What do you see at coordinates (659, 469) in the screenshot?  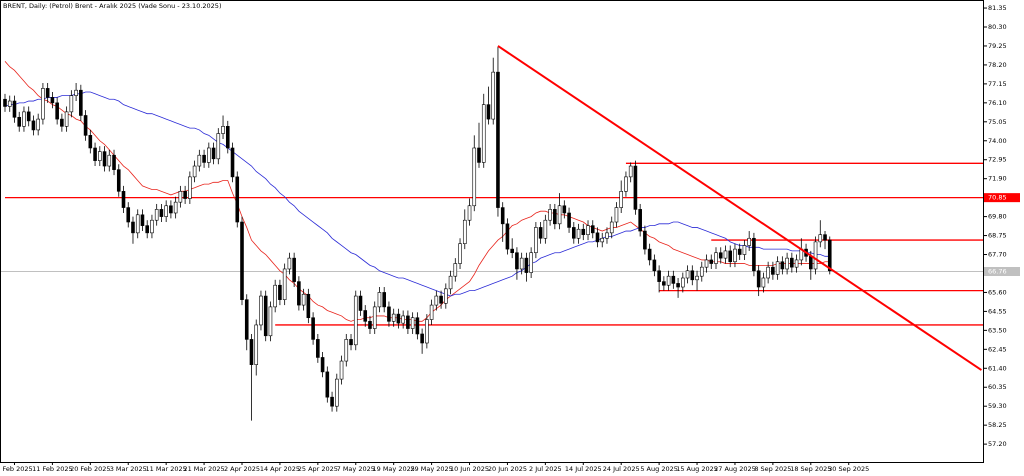 I see `x-tick-label: 5 Aug 2025` at bounding box center [659, 469].